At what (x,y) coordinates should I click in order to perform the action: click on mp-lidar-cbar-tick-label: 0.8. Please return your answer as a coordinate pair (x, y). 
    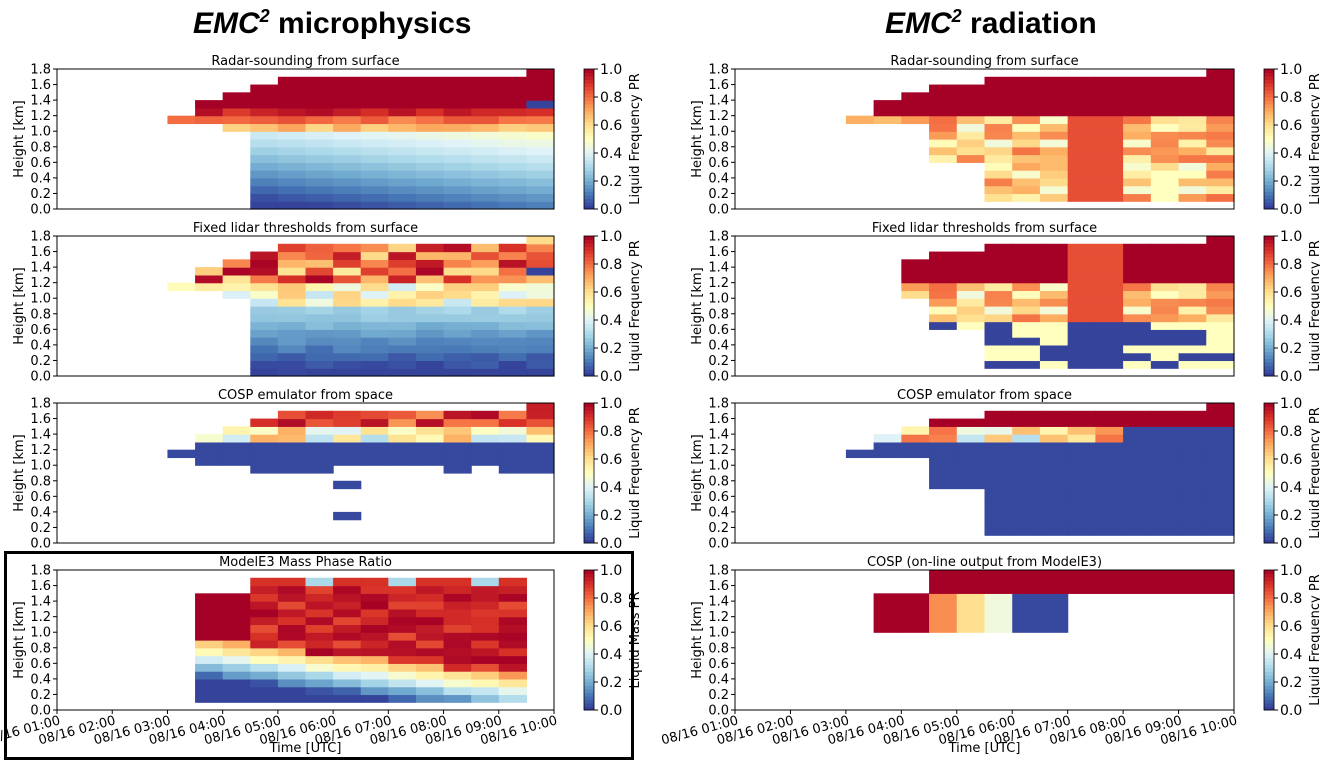
    Looking at the image, I should click on (611, 265).